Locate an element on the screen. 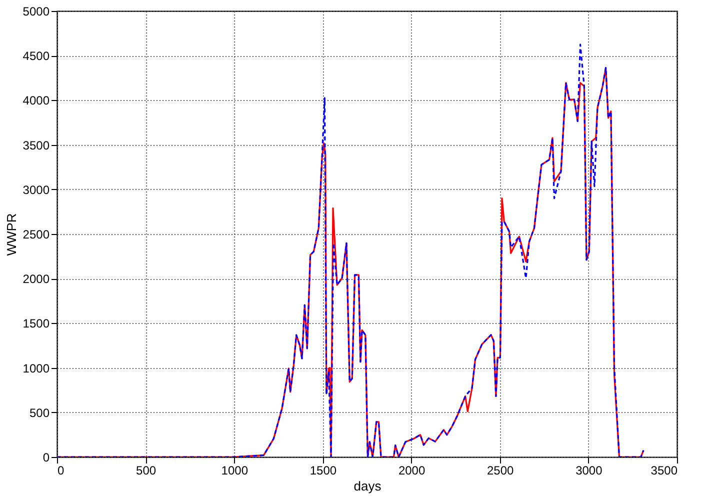 This screenshot has width=723, height=501. x-tick-label: 2500 is located at coordinates (500, 471).